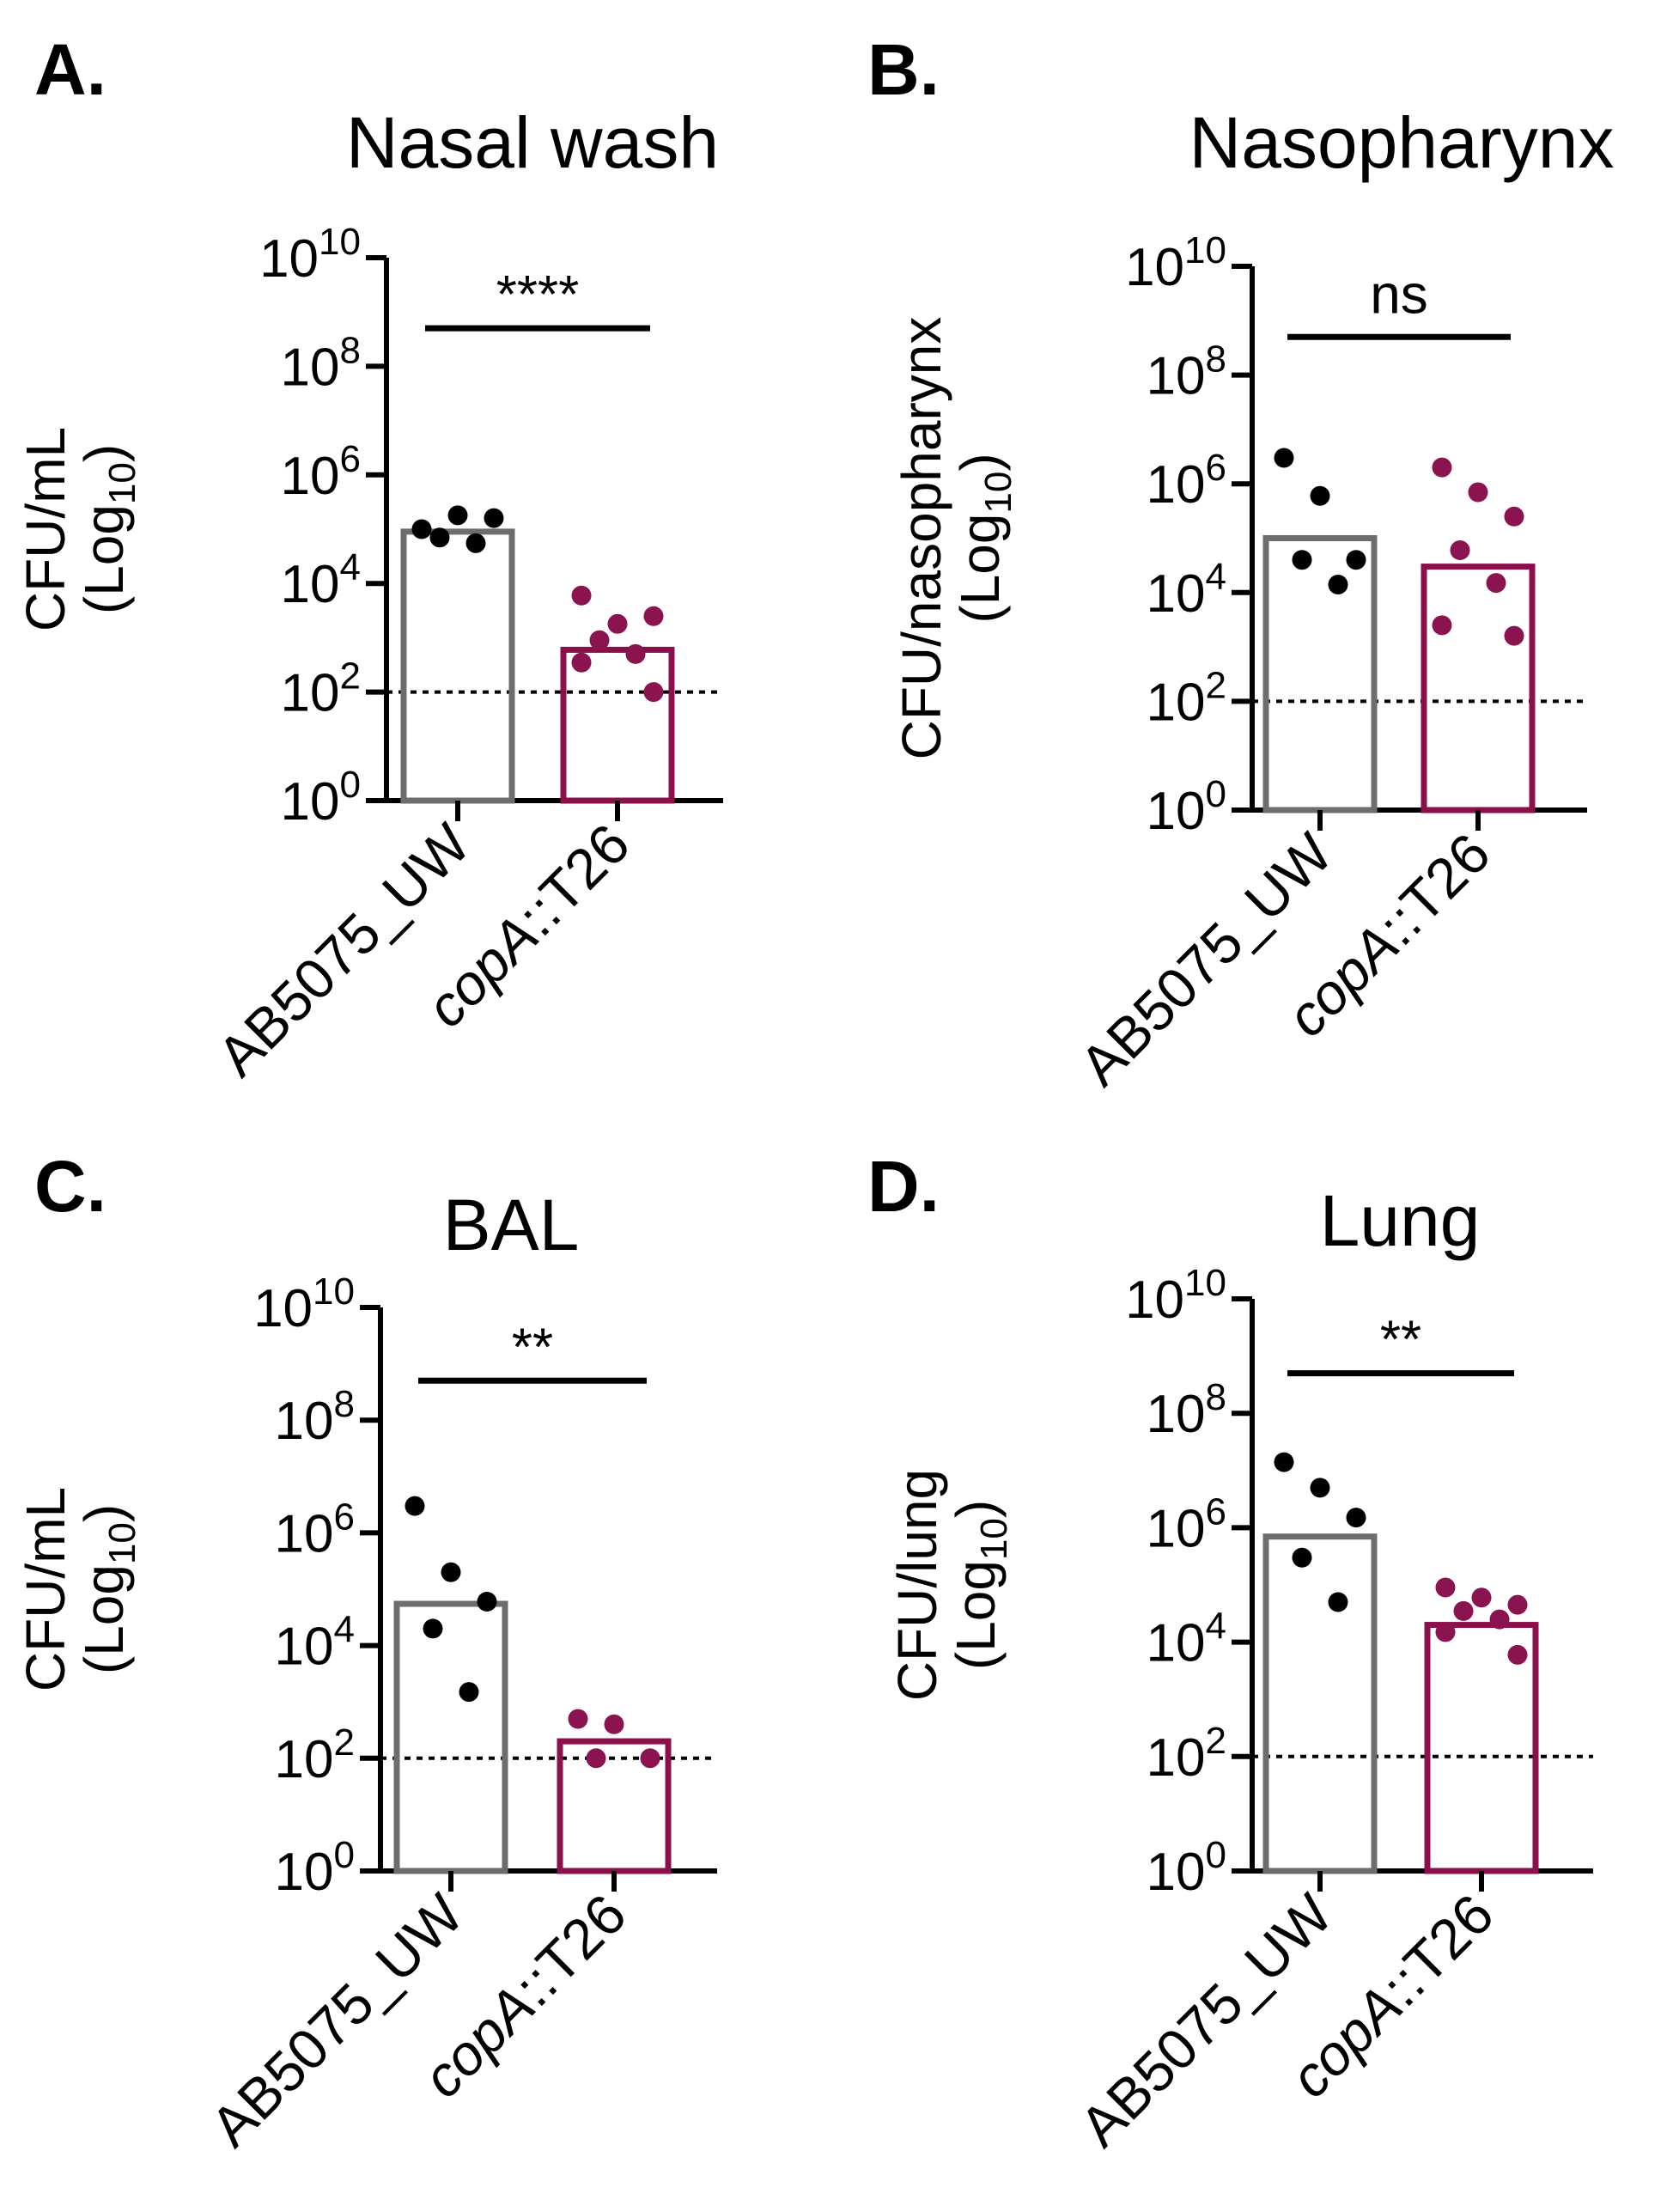  I want to click on chart-title: Lung, so click(1401, 1220).